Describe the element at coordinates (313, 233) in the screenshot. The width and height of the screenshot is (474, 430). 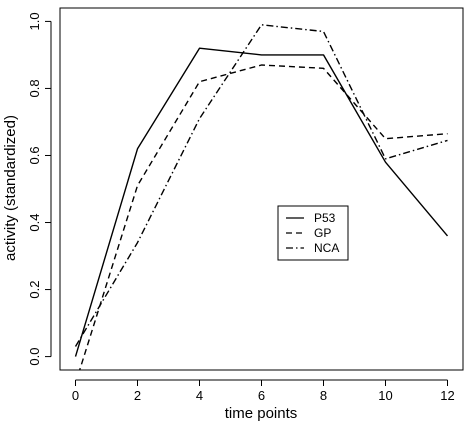
I see `legend: P53 GP NCA` at that location.